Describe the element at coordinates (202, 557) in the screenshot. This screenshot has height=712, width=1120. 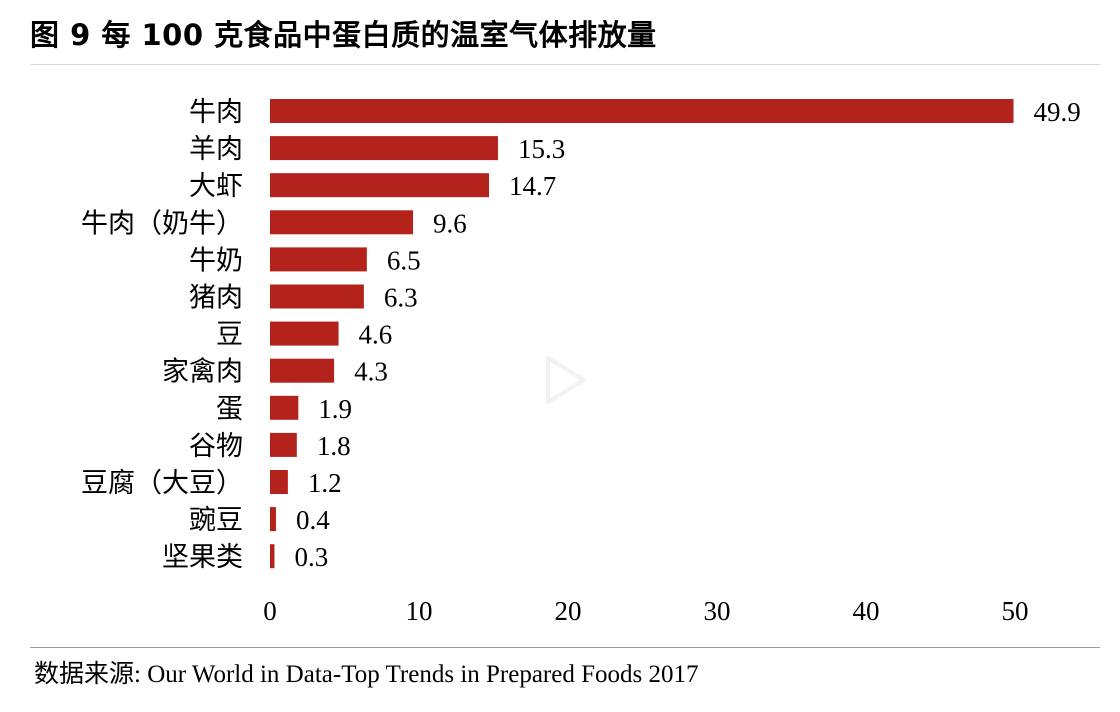
I see `category-label: 坚果类` at that location.